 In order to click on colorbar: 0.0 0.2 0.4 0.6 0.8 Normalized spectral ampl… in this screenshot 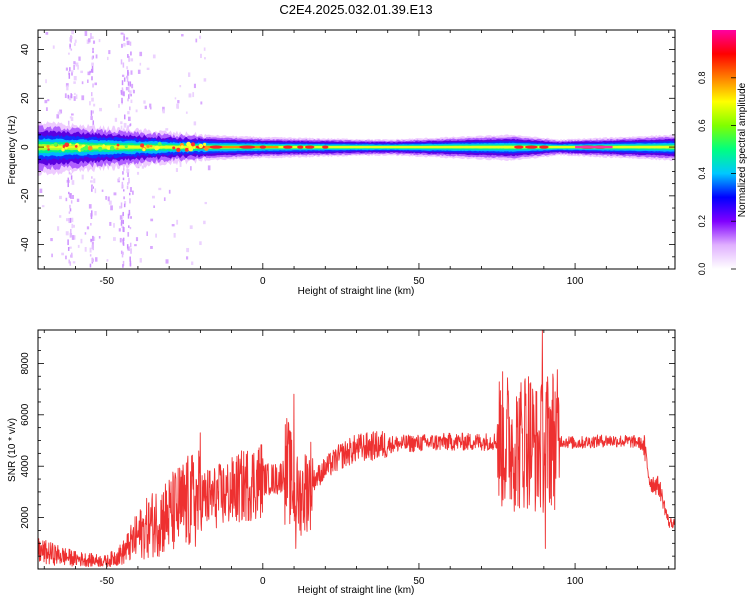, I will do `click(722, 152)`.